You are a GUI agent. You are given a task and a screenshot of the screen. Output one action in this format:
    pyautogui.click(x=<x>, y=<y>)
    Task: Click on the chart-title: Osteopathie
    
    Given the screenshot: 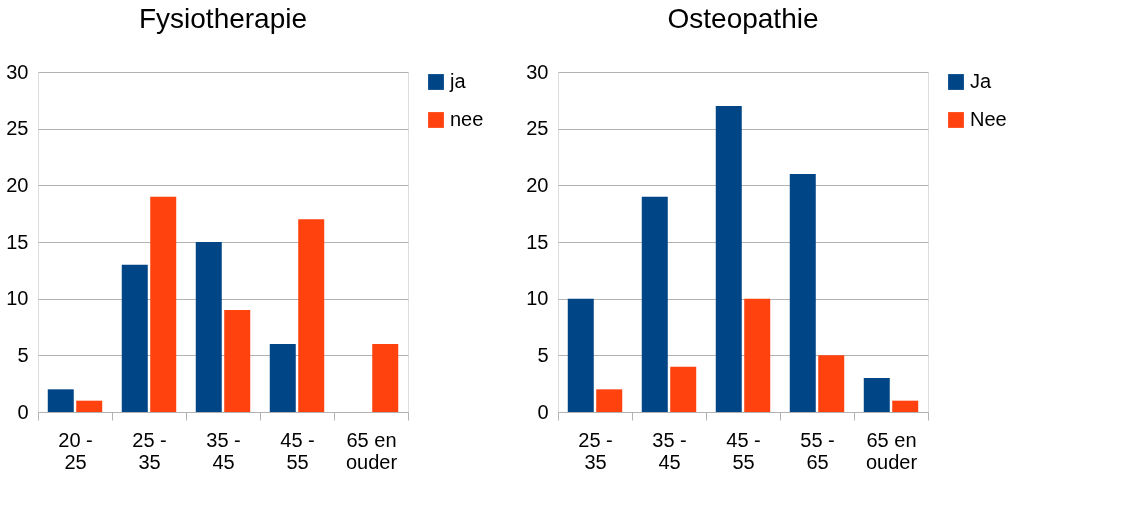 What is the action you would take?
    pyautogui.click(x=743, y=18)
    